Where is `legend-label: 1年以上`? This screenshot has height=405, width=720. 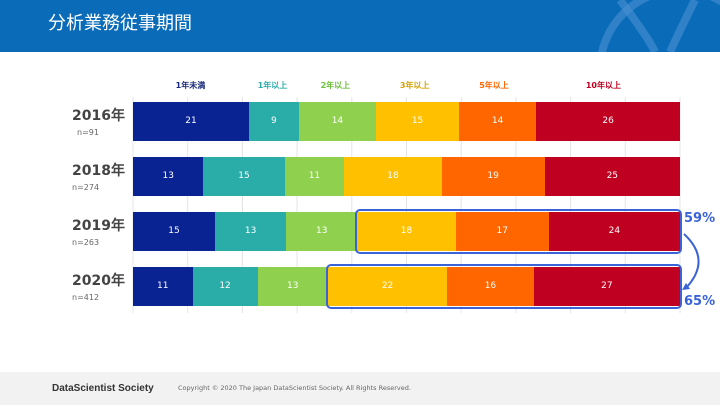 legend-label: 1年以上 is located at coordinates (272, 85).